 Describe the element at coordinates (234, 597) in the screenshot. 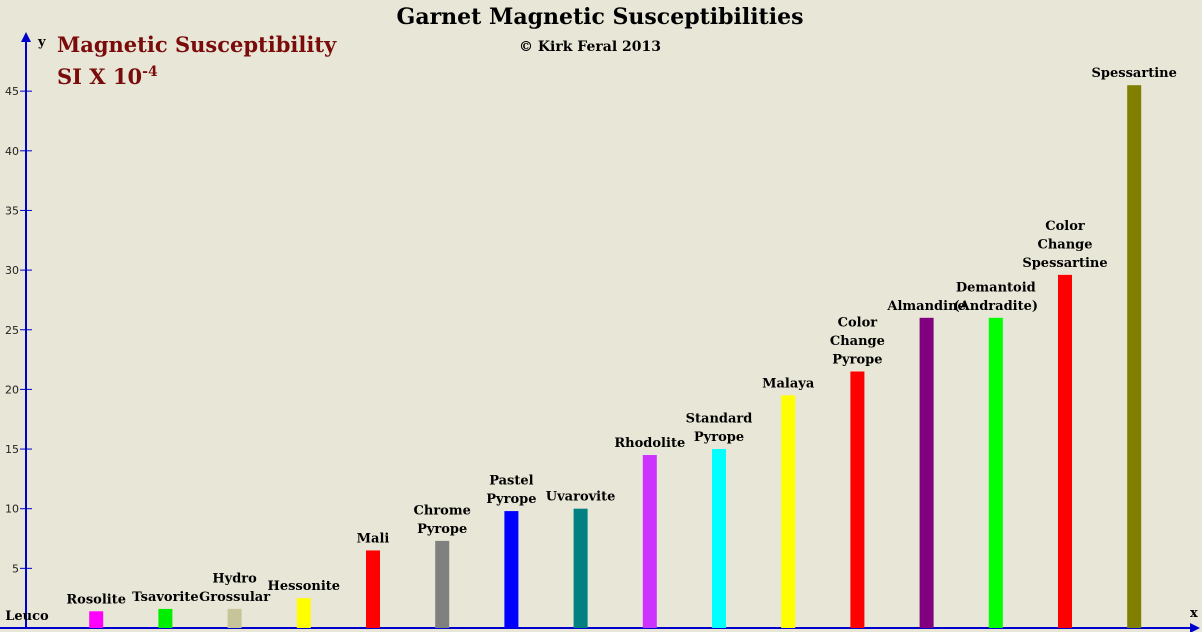

I see `bar-label: Grossular` at that location.